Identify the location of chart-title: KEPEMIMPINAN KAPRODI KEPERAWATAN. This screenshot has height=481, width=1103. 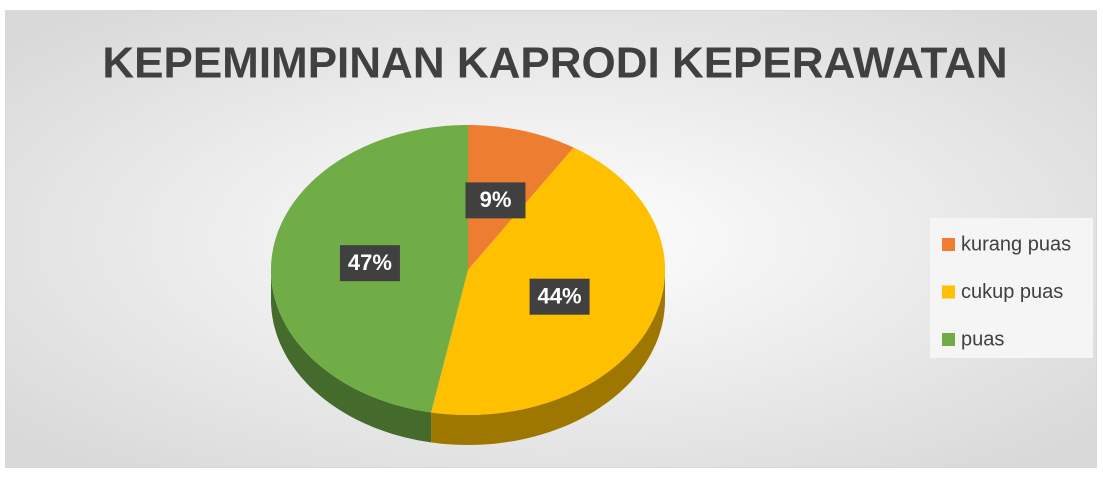
(554, 63).